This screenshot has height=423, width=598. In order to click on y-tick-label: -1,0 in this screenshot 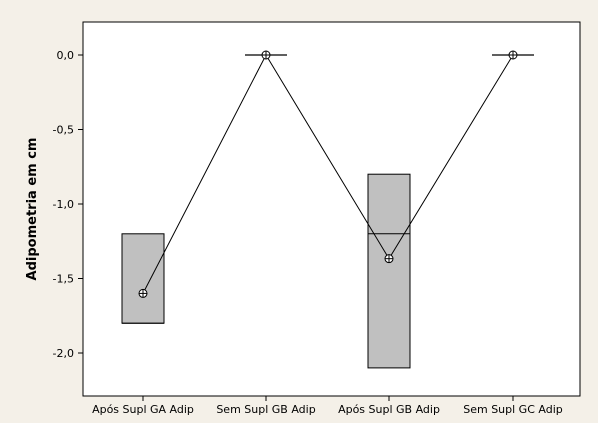, I will do `click(63, 204)`.